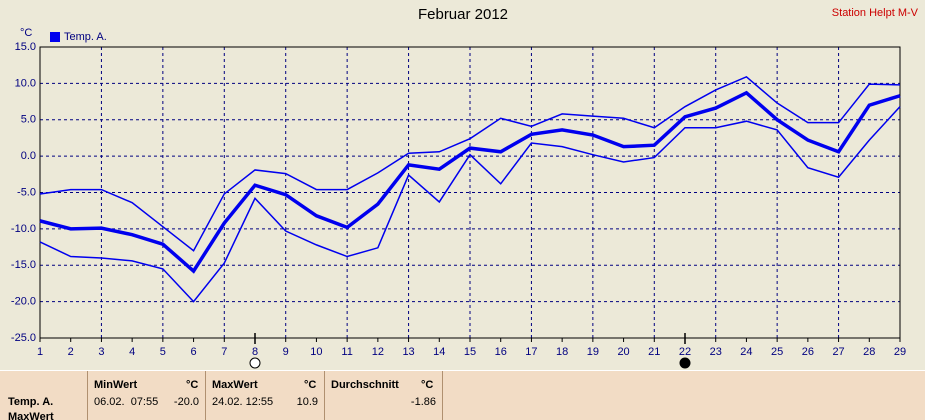  I want to click on x-tick-label: 17, so click(531, 352).